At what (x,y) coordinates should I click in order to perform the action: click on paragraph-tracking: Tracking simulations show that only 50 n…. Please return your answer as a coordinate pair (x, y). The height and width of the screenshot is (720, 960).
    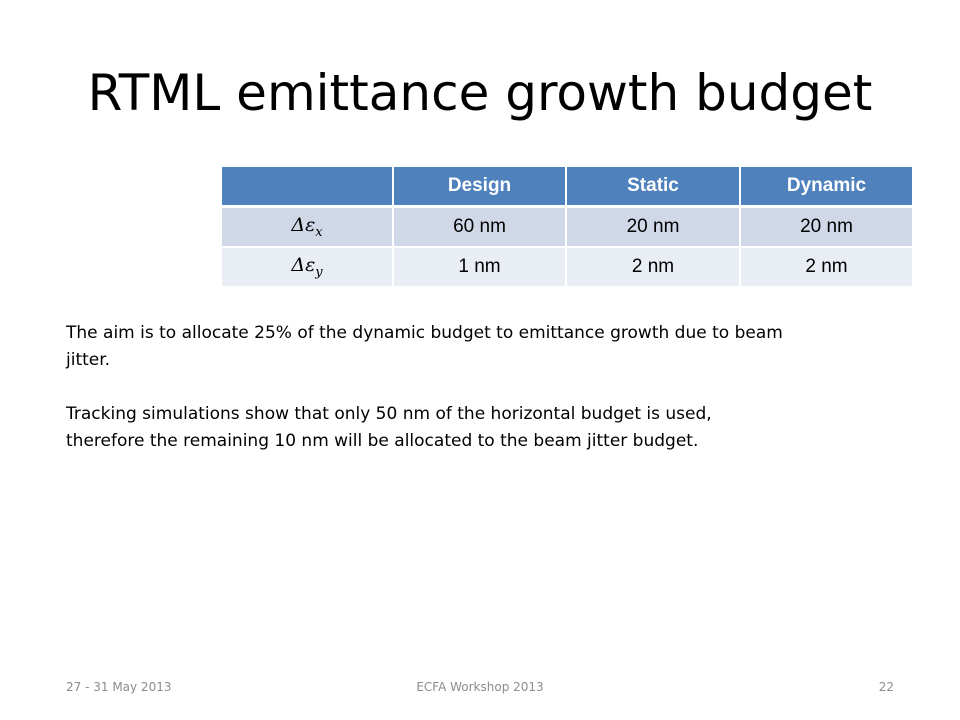
    Looking at the image, I should click on (389, 427).